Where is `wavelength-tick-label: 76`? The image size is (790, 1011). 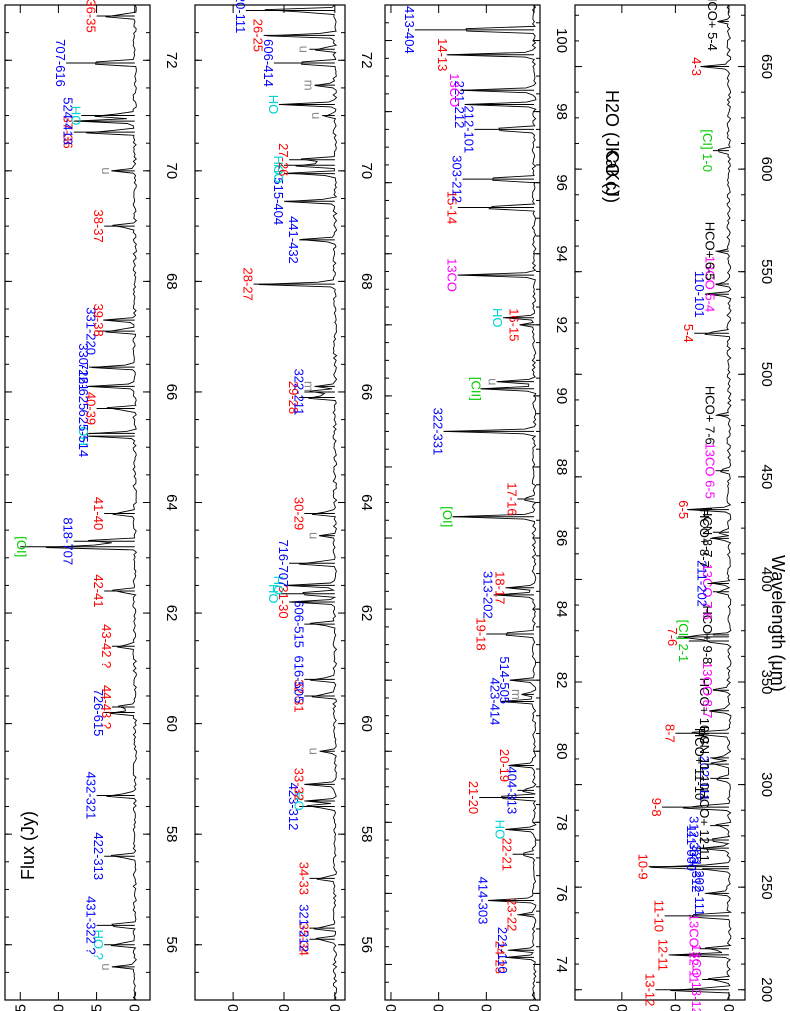
wavelength-tick-label: 76 is located at coordinates (561, 893).